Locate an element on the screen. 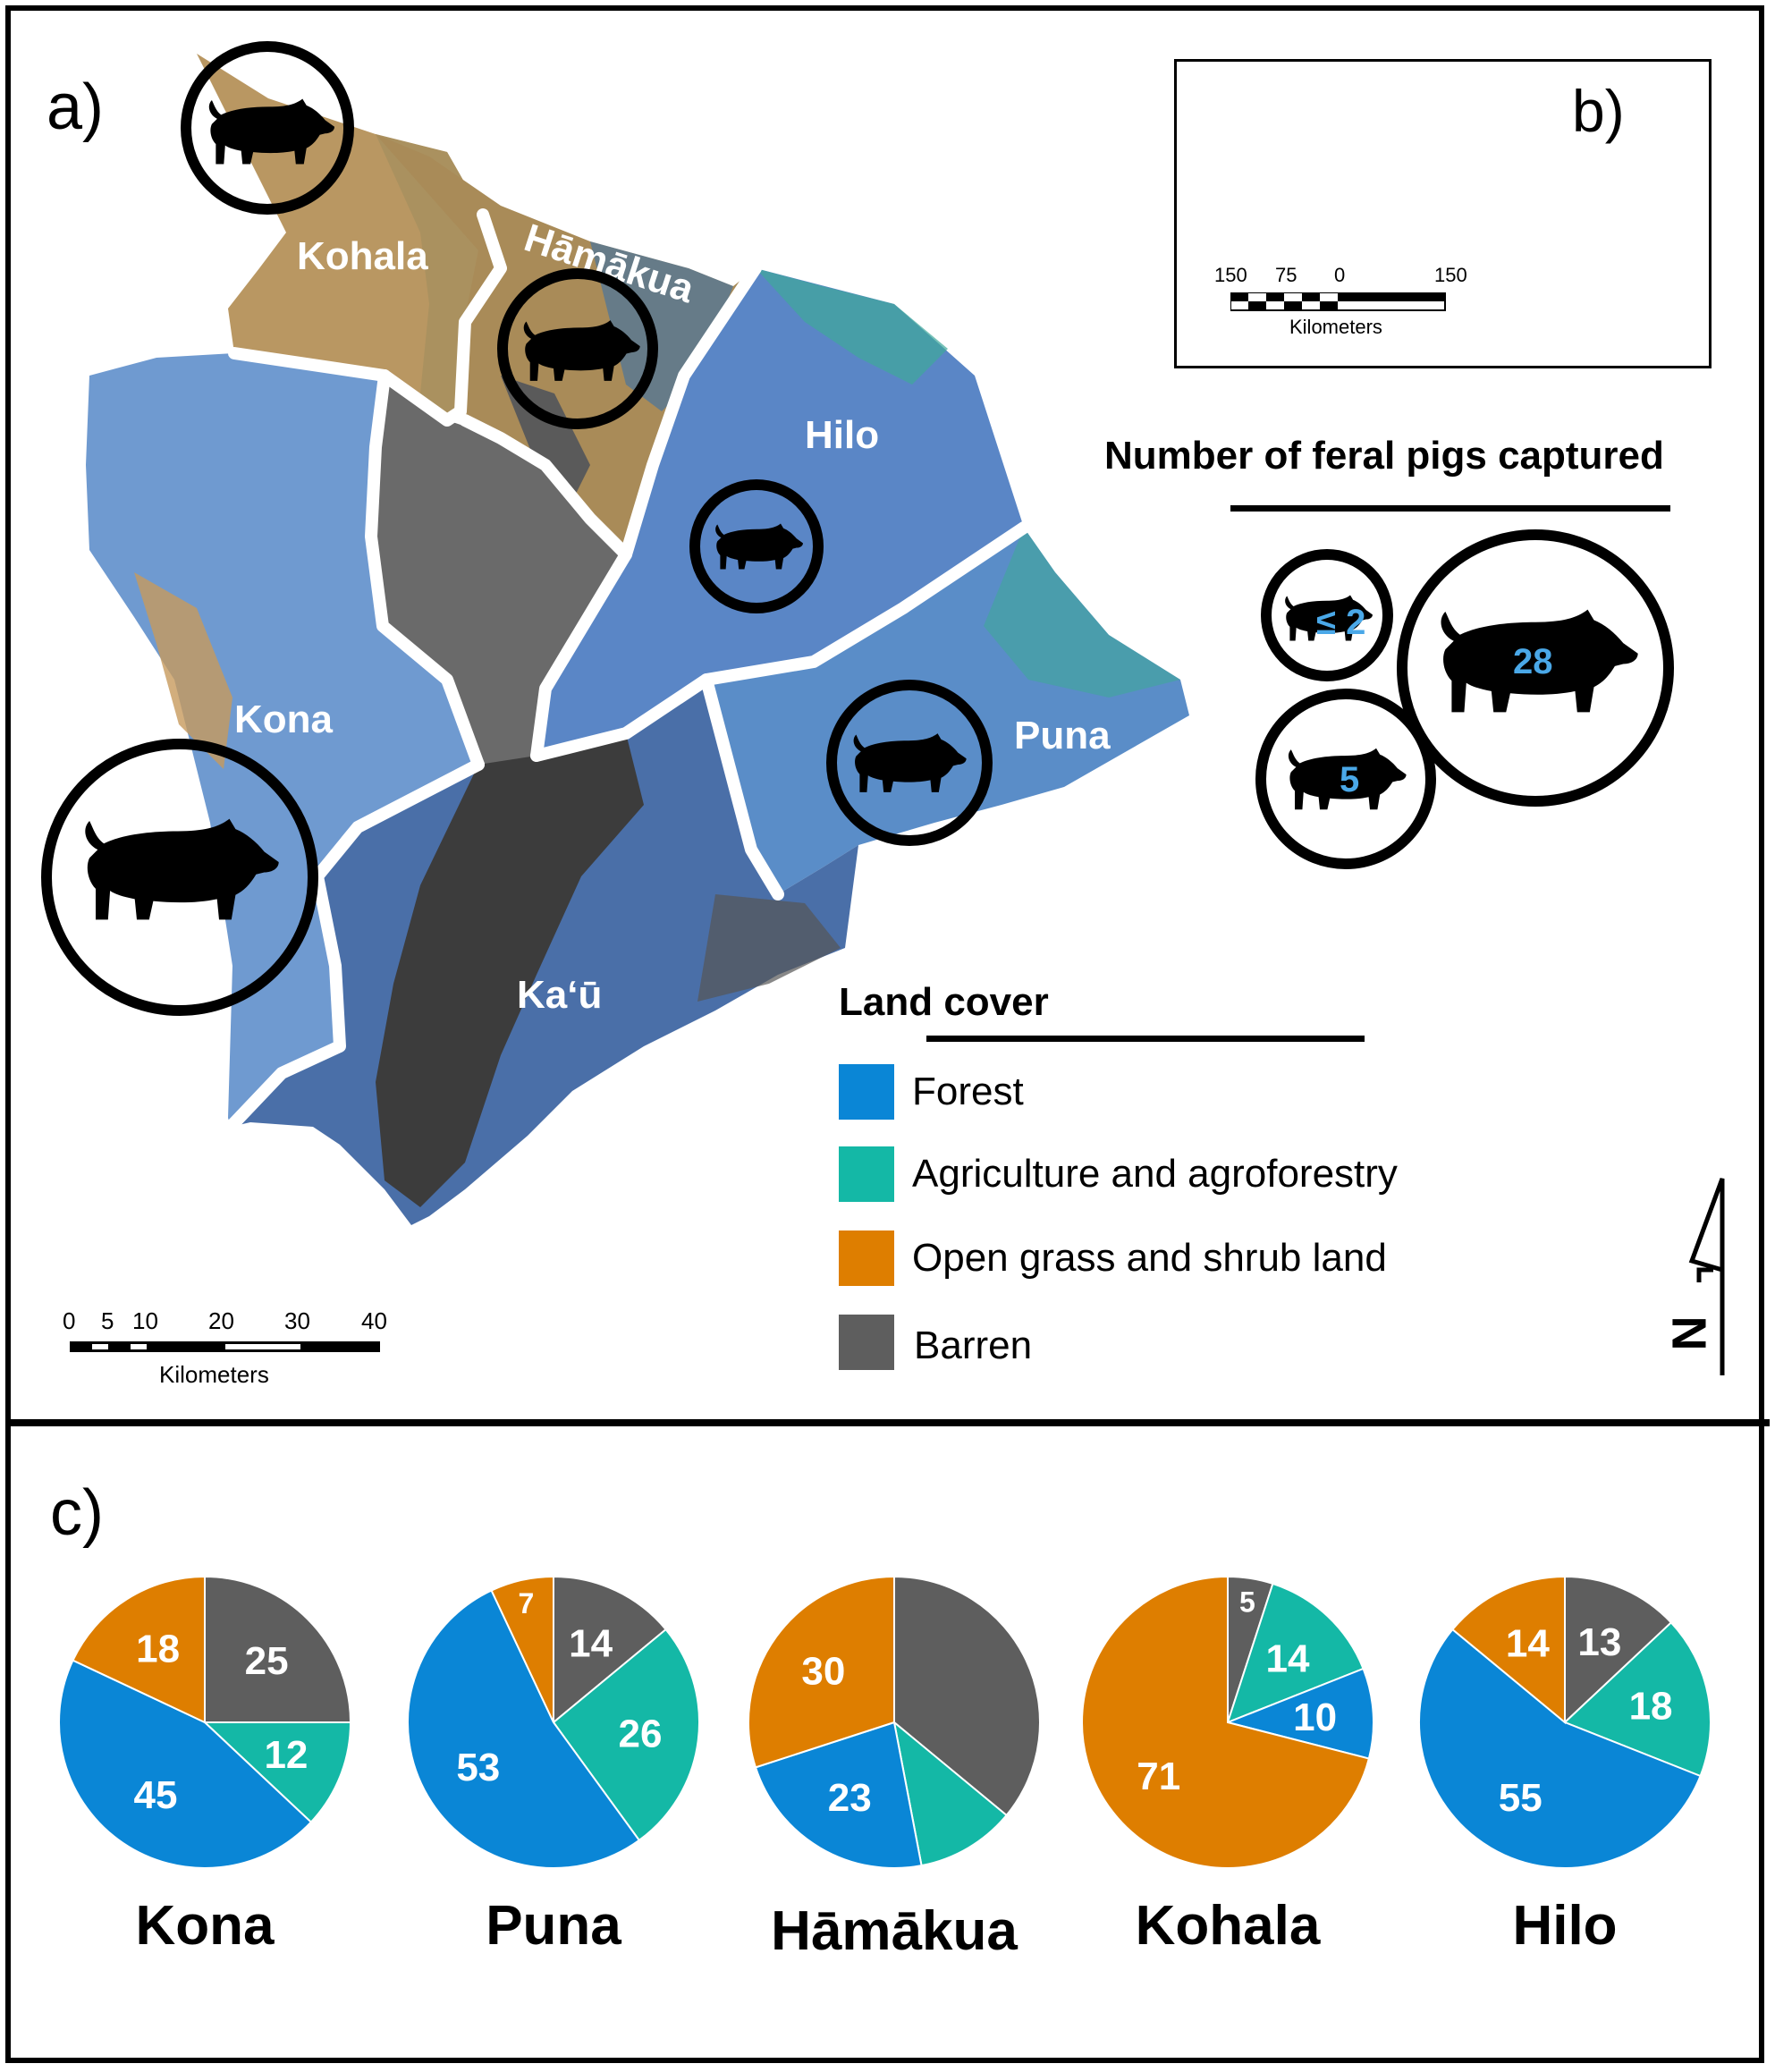 This screenshot has width=1775, height=2072. pie-value-label: 30 is located at coordinates (823, 1672).